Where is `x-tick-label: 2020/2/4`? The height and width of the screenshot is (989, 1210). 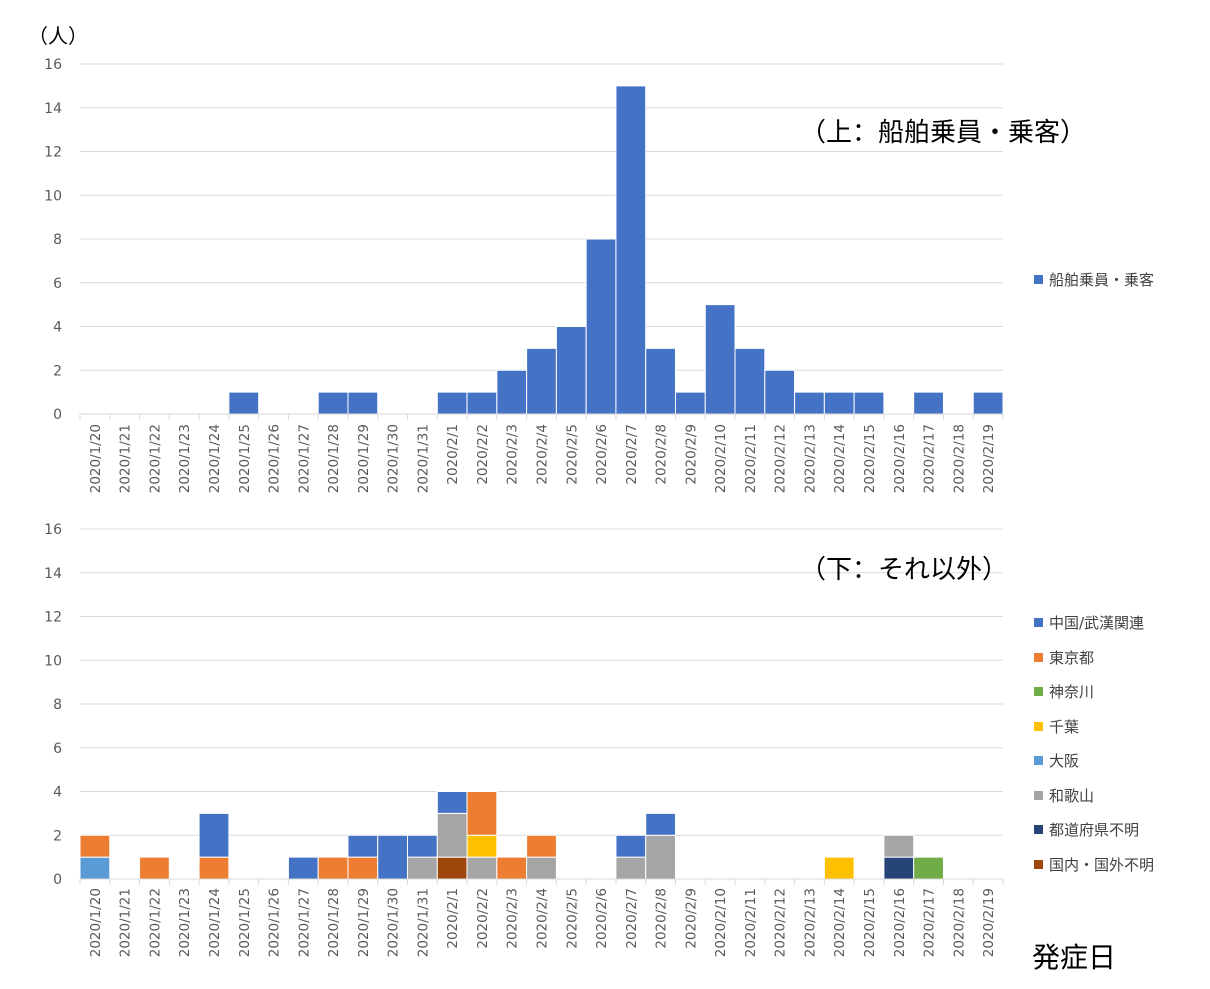
x-tick-label: 2020/2/4 is located at coordinates (543, 918).